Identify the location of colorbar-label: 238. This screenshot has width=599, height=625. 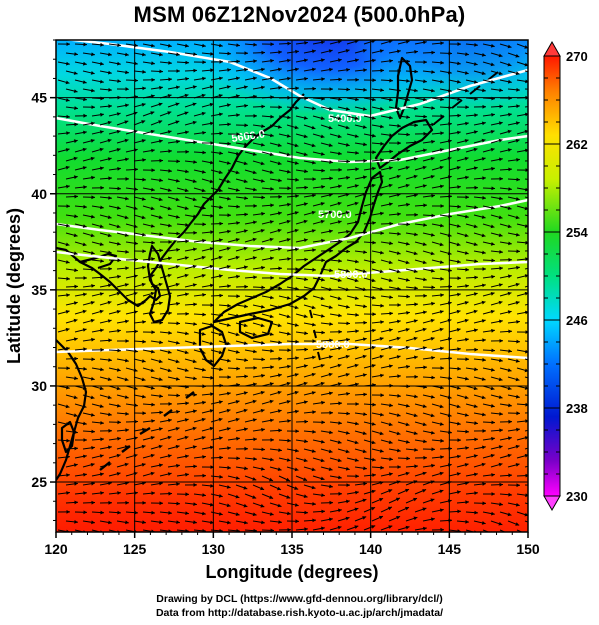
(577, 408).